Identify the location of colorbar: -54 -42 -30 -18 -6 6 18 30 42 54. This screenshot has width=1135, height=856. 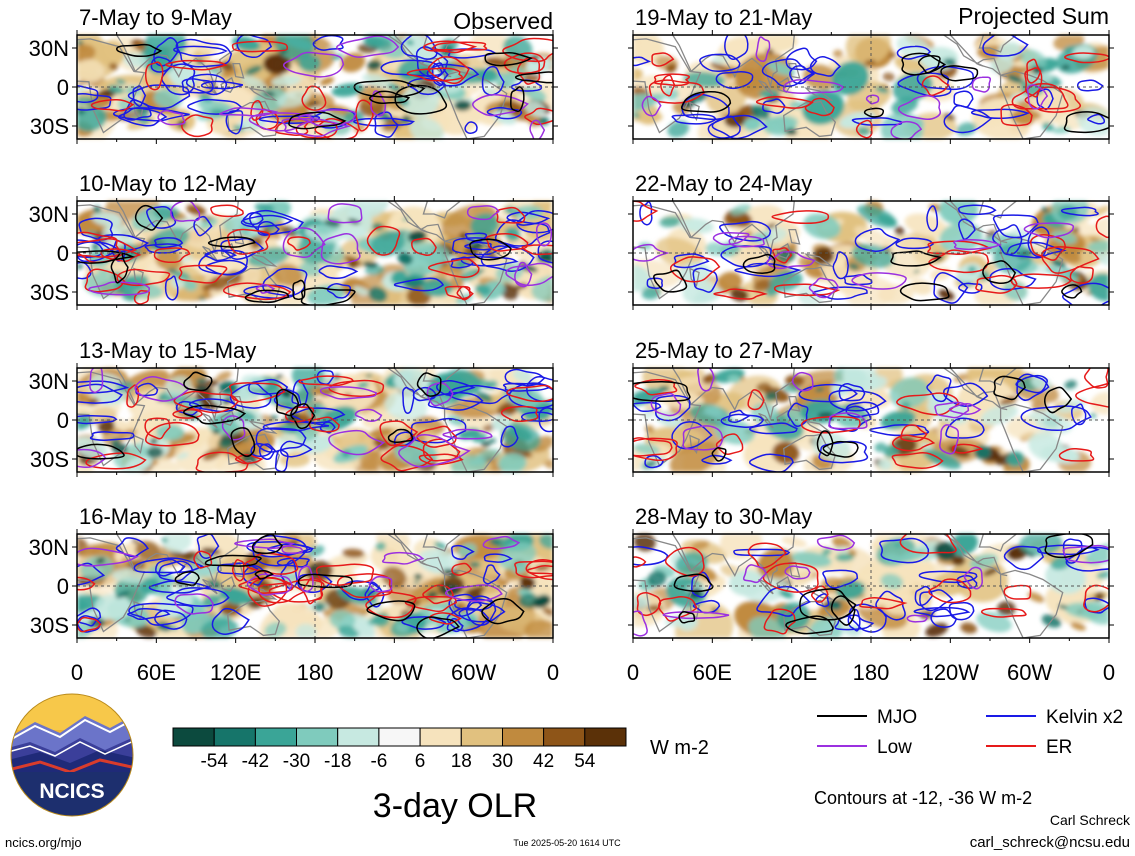
(399, 749).